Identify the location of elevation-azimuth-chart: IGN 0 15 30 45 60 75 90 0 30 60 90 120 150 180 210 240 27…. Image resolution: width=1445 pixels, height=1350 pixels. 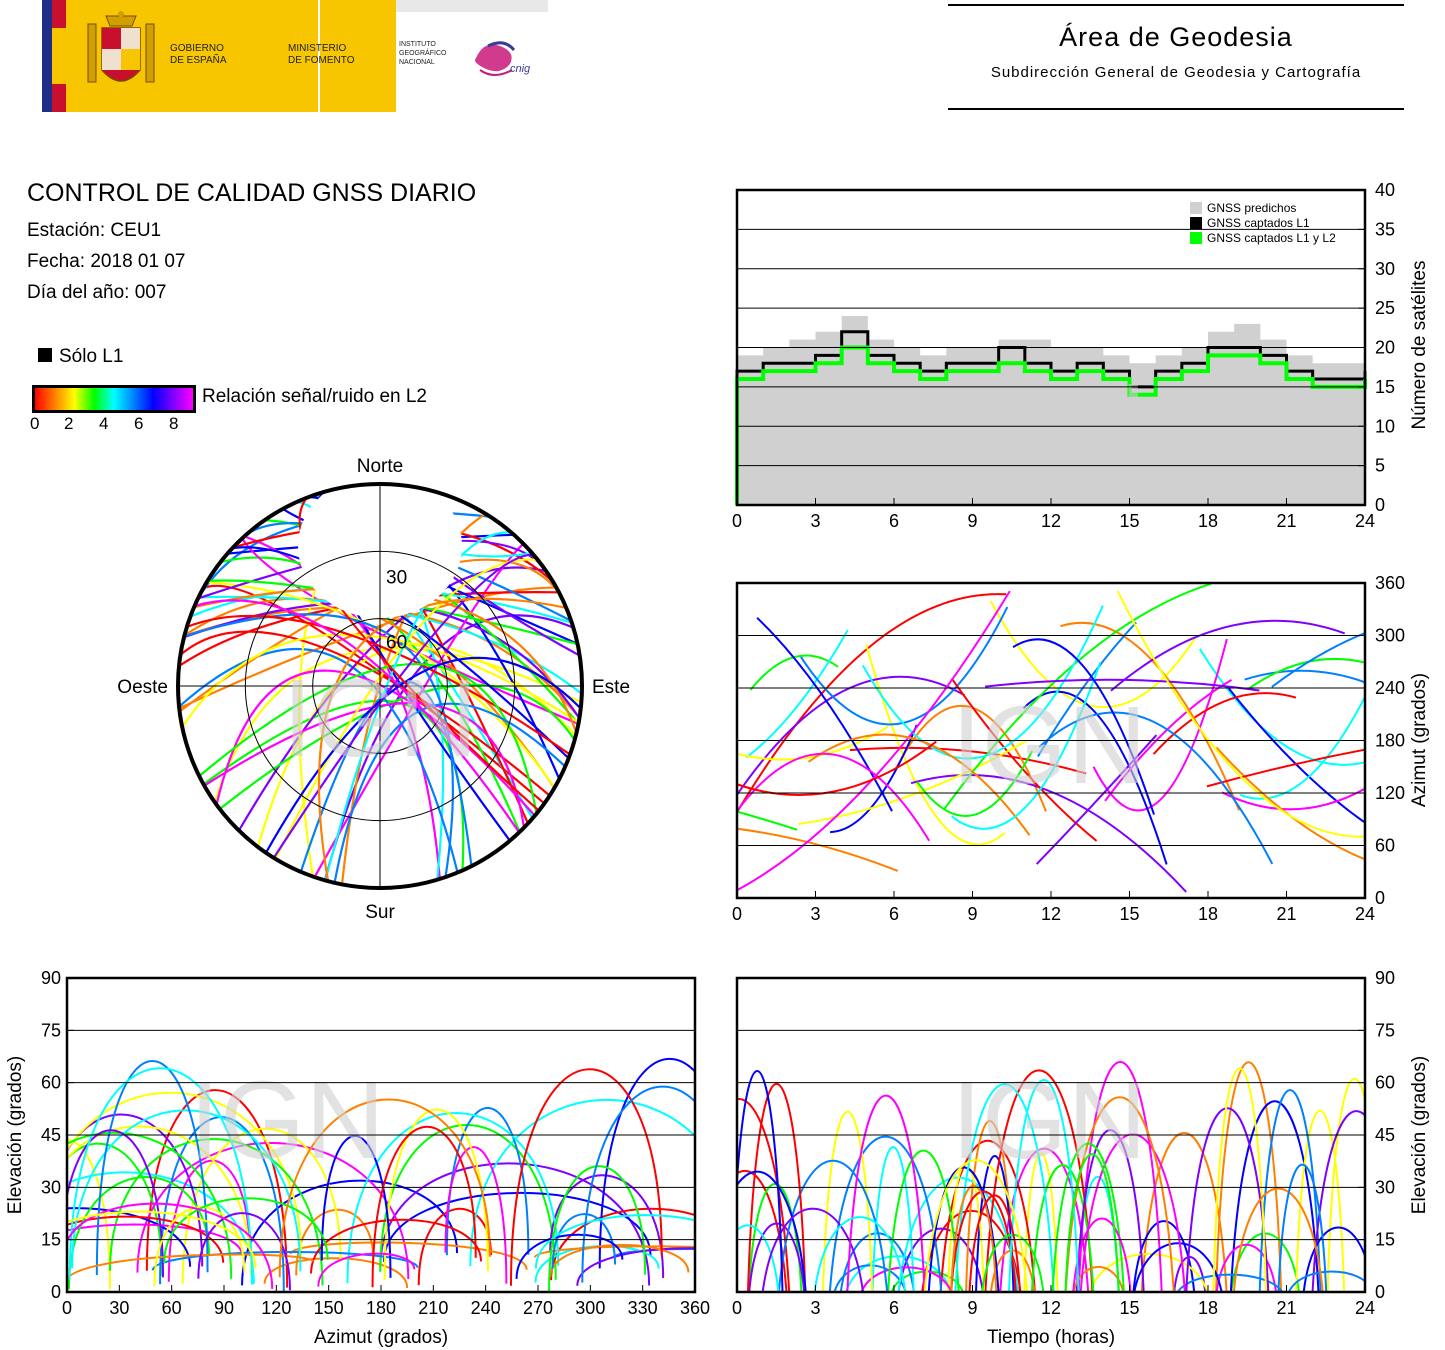
(357, 1158).